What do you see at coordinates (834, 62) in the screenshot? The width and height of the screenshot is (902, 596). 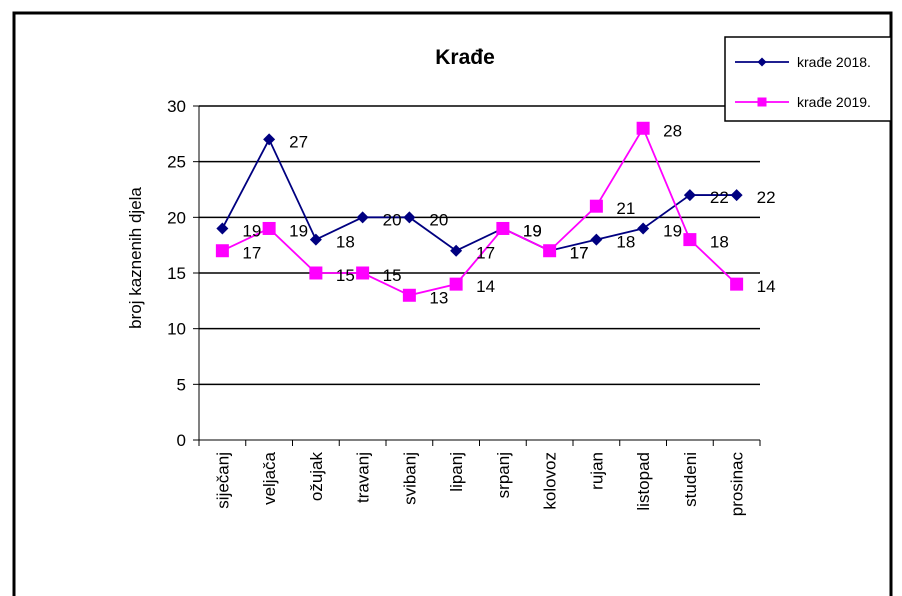 I see `legend-label: krađe 2018.` at bounding box center [834, 62].